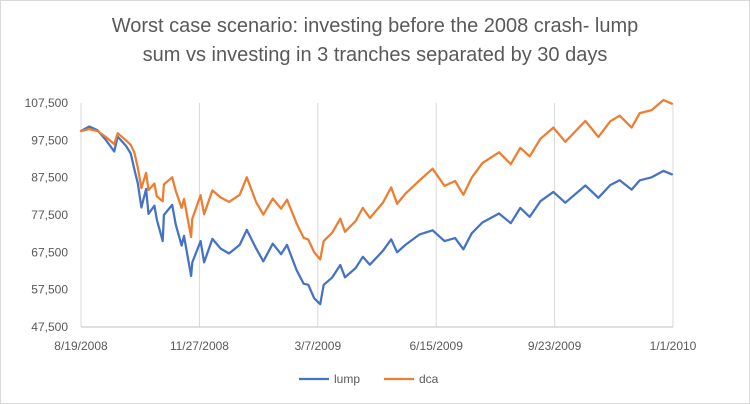 Image resolution: width=750 pixels, height=404 pixels. I want to click on y-tick-label: 57,500, so click(49, 290).